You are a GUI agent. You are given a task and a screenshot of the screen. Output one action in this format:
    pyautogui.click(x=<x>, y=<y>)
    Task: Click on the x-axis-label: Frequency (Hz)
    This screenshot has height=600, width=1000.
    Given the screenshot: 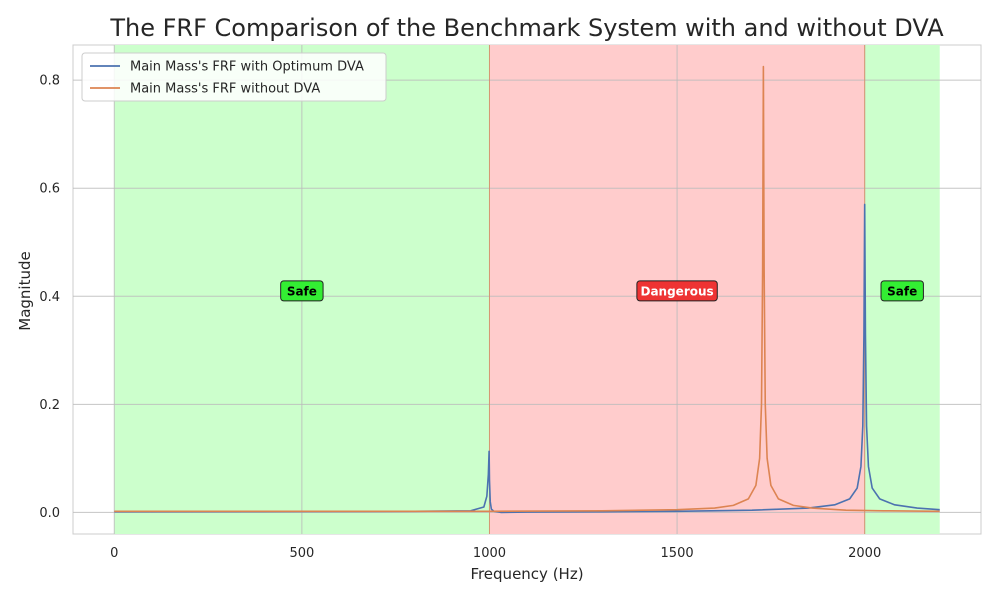 What is the action you would take?
    pyautogui.click(x=526, y=574)
    